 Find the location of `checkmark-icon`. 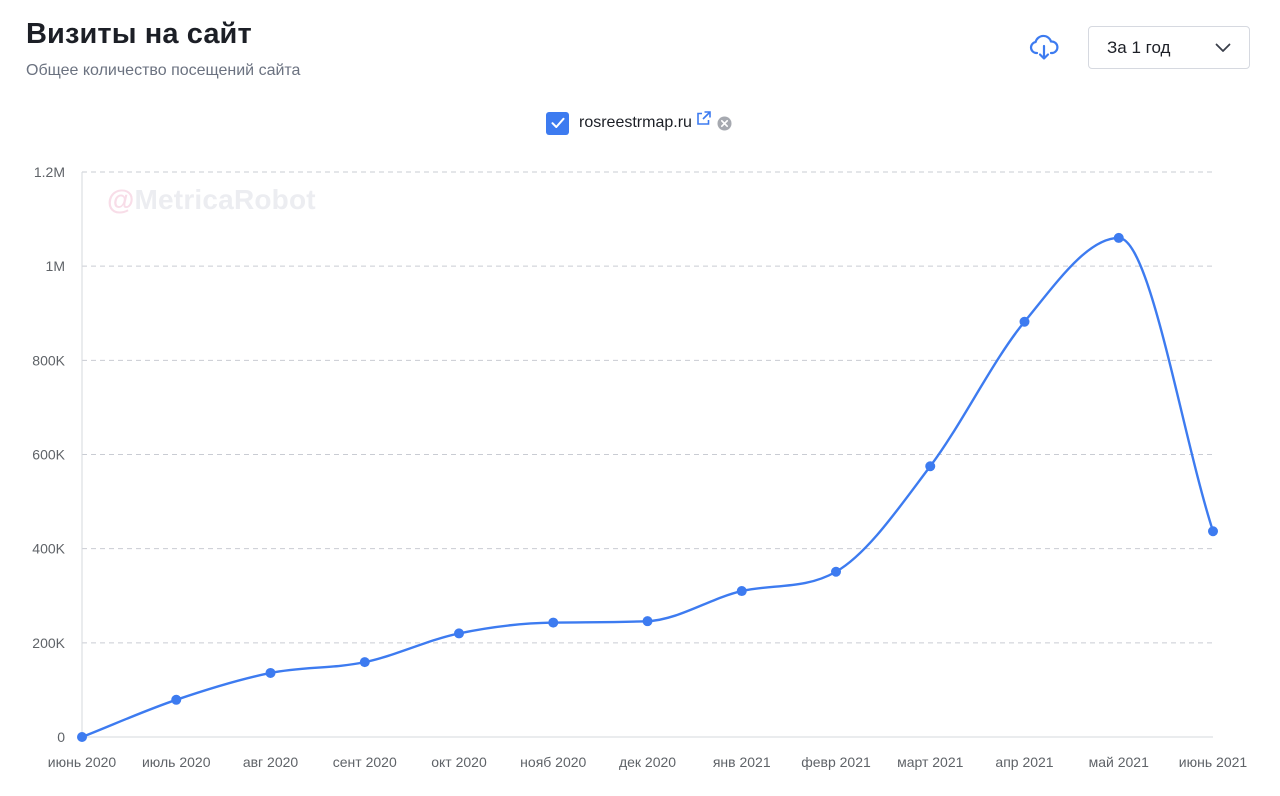

checkmark-icon is located at coordinates (557, 122).